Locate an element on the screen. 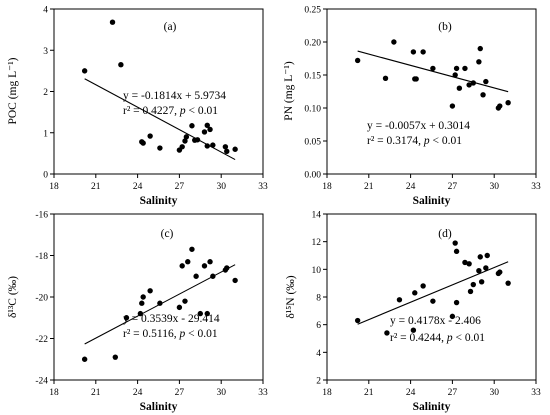  y-tick-label: 10 is located at coordinates (317, 271).